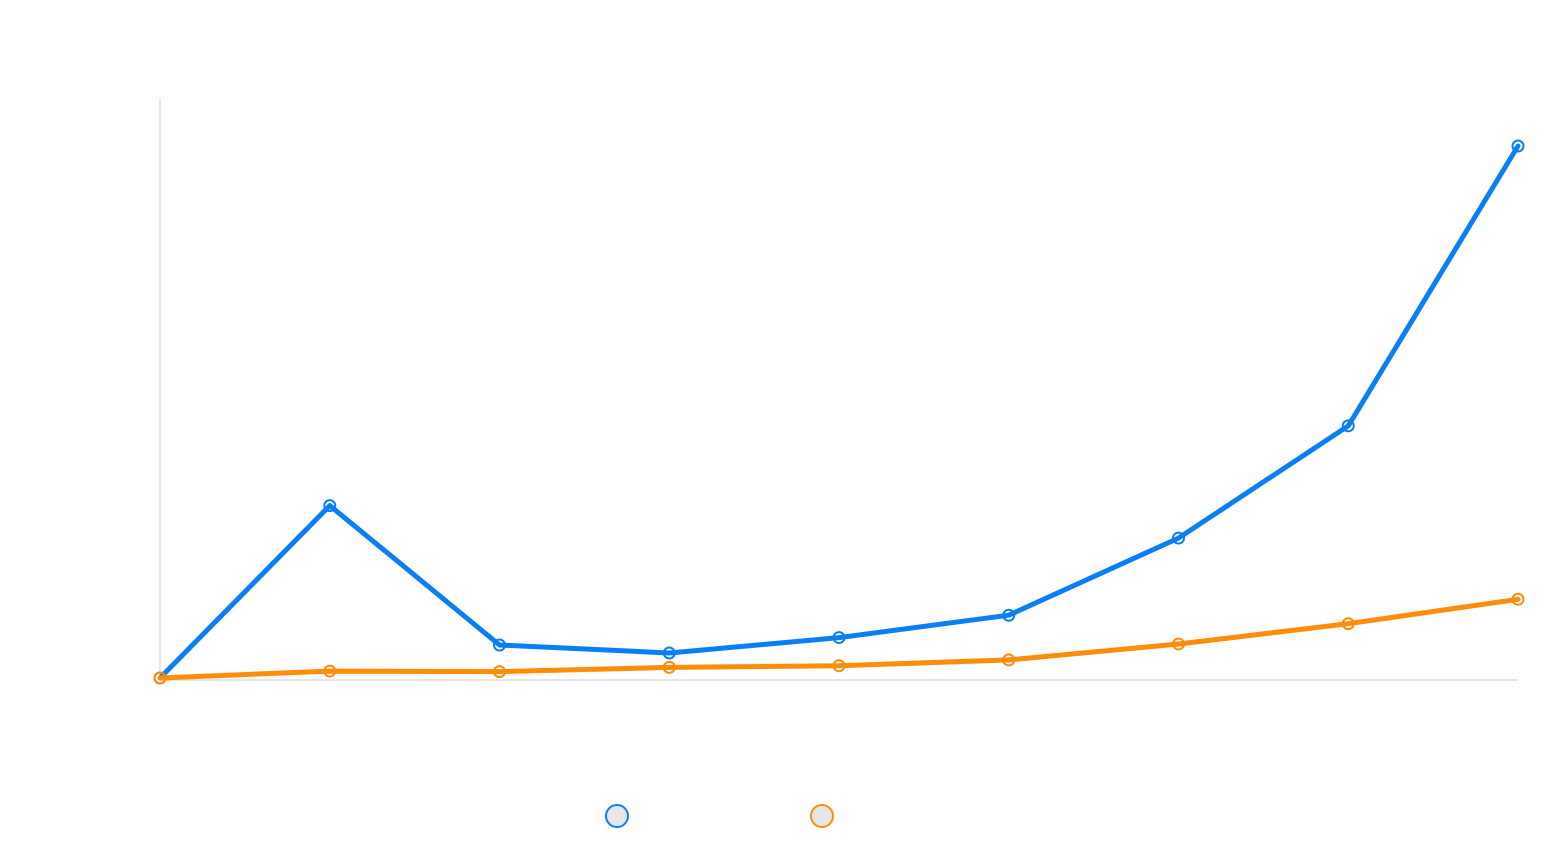 This screenshot has width=1564, height=850. I want to click on legend, so click(719, 816).